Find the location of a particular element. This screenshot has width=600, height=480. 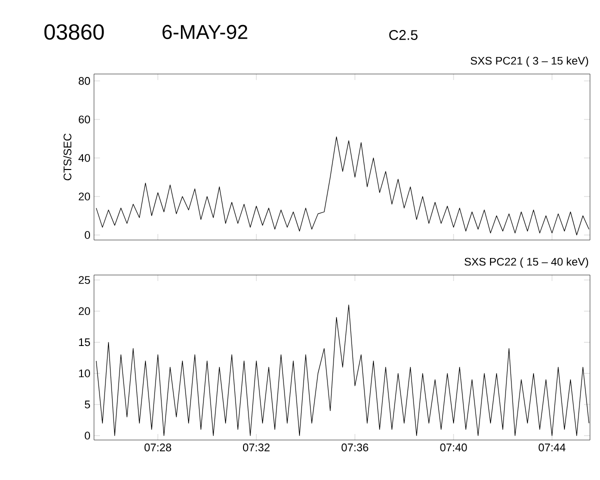

x-tick-label: 07:32 is located at coordinates (256, 448).